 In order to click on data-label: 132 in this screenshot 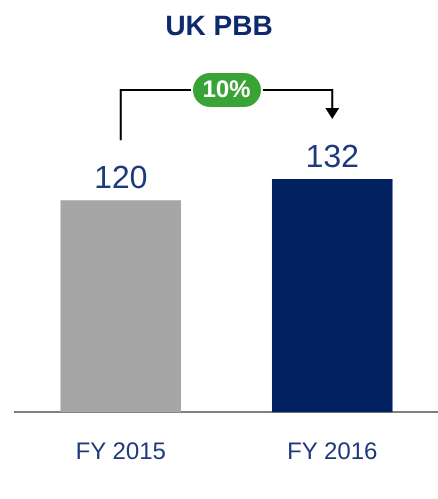, I will do `click(332, 156)`.